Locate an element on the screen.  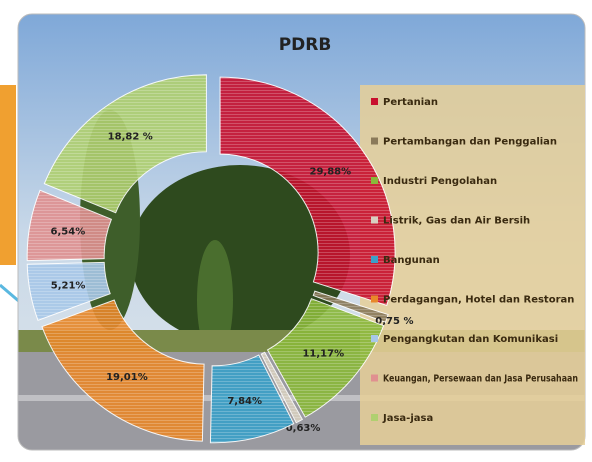
legend-label: Jasa-jasa is located at coordinates (407, 418).